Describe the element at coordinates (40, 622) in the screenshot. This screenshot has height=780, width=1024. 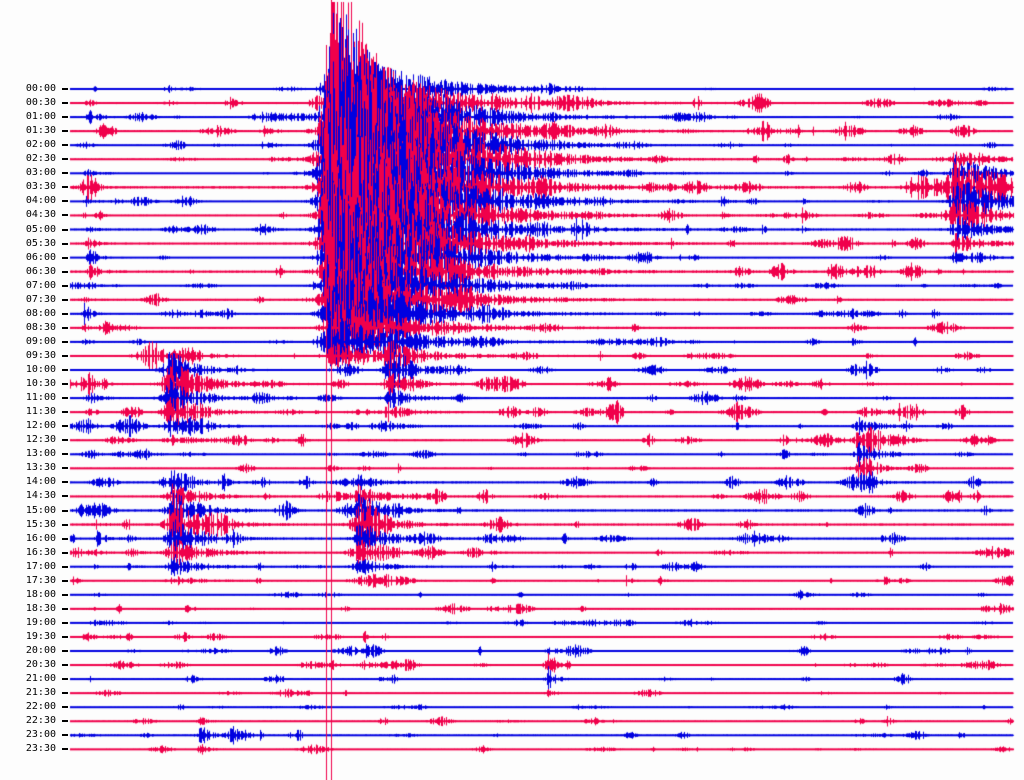
I see `time-label-1900: 19:00` at that location.